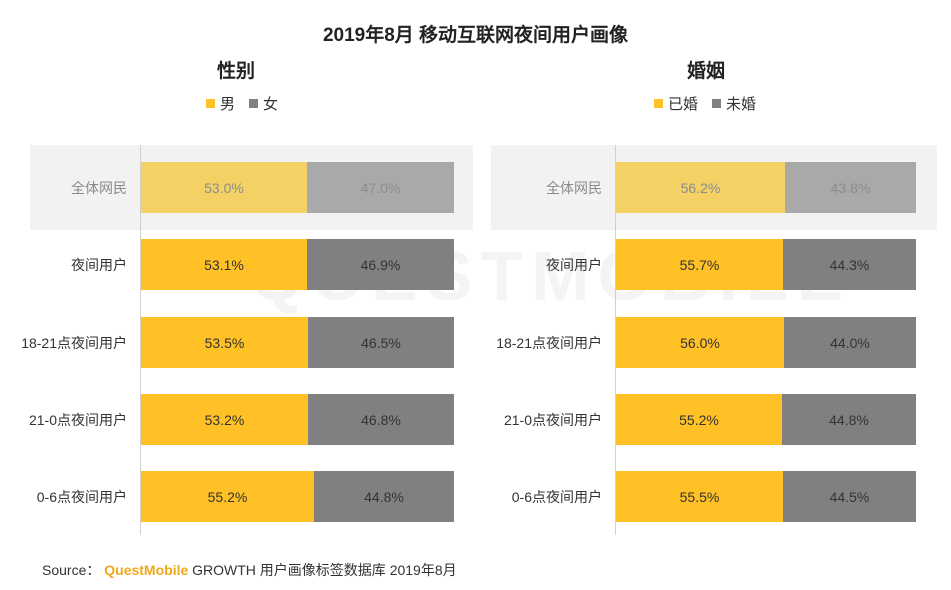 The height and width of the screenshot is (590, 951). I want to click on legend-gender: 男 女, so click(242, 103).